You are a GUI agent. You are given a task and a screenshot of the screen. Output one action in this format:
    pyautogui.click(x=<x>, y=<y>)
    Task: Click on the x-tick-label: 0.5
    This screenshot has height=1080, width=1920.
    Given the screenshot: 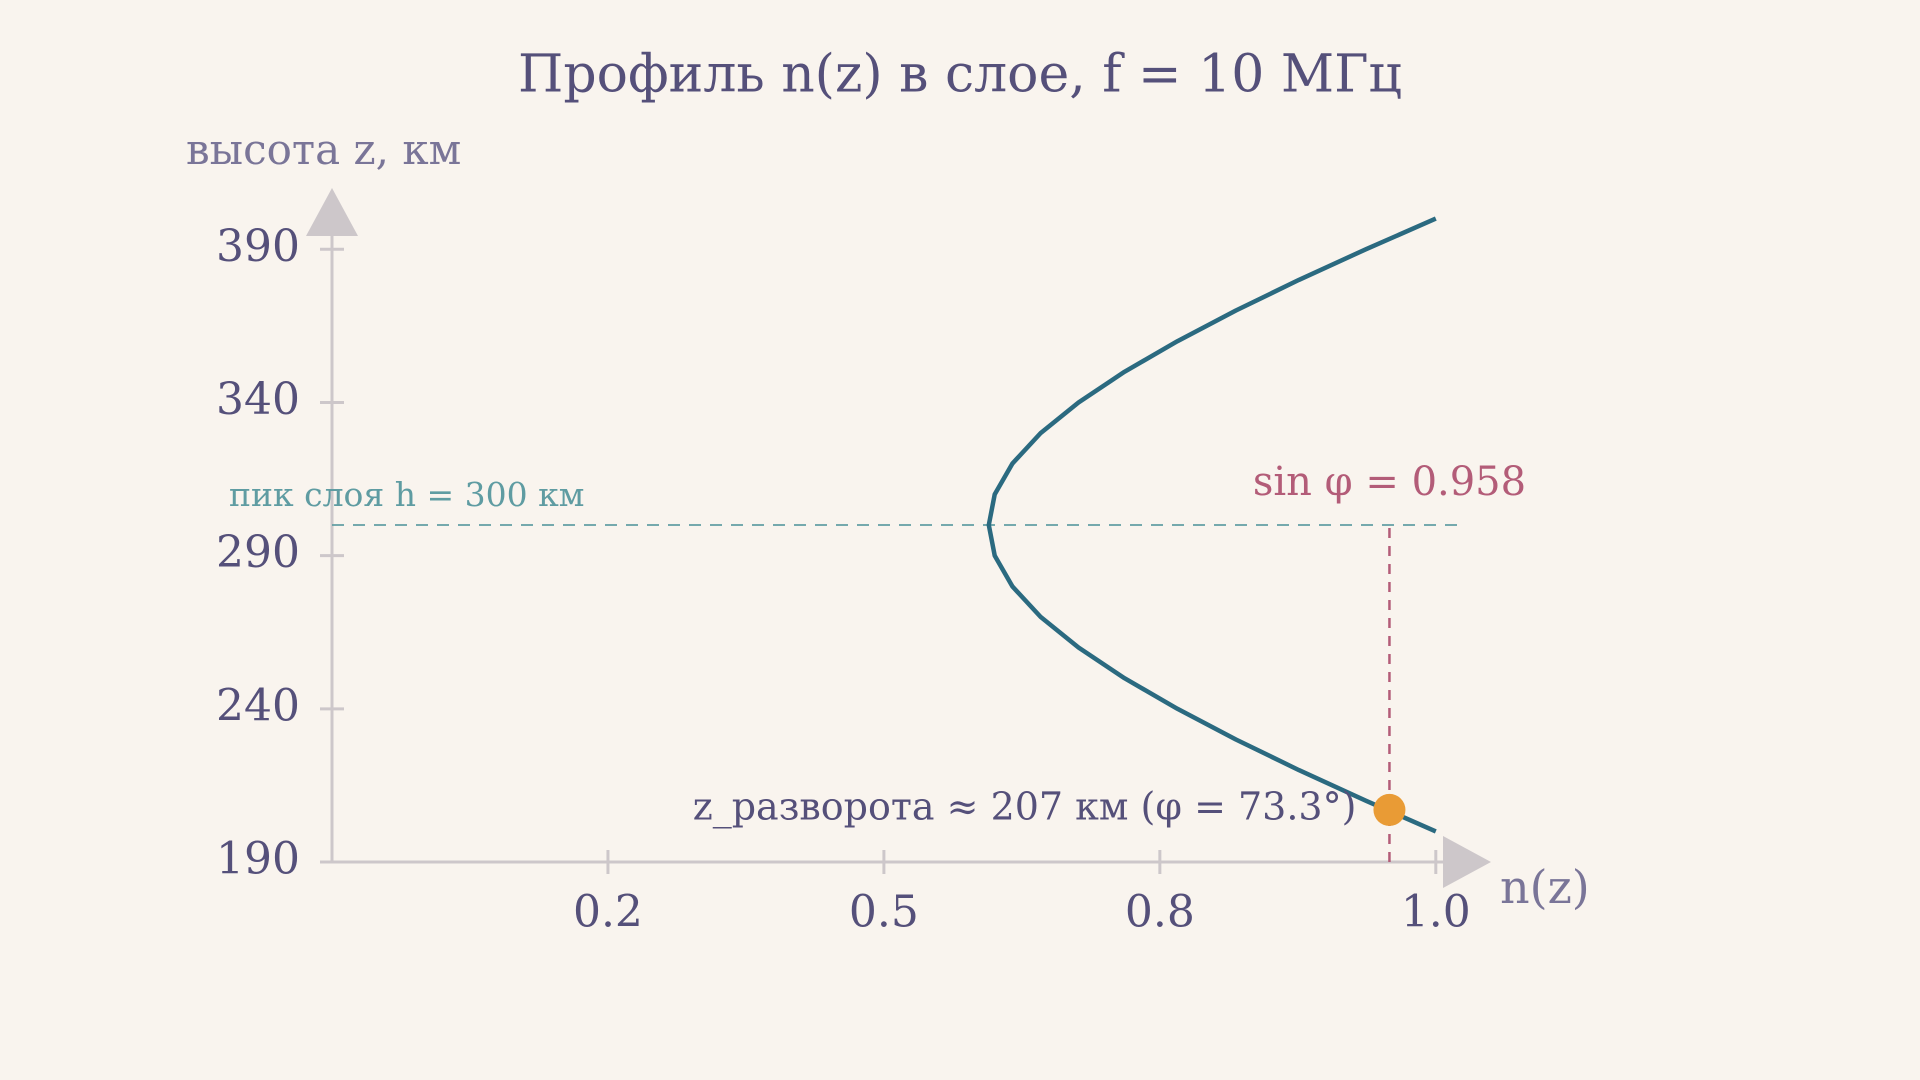 What is the action you would take?
    pyautogui.click(x=884, y=912)
    